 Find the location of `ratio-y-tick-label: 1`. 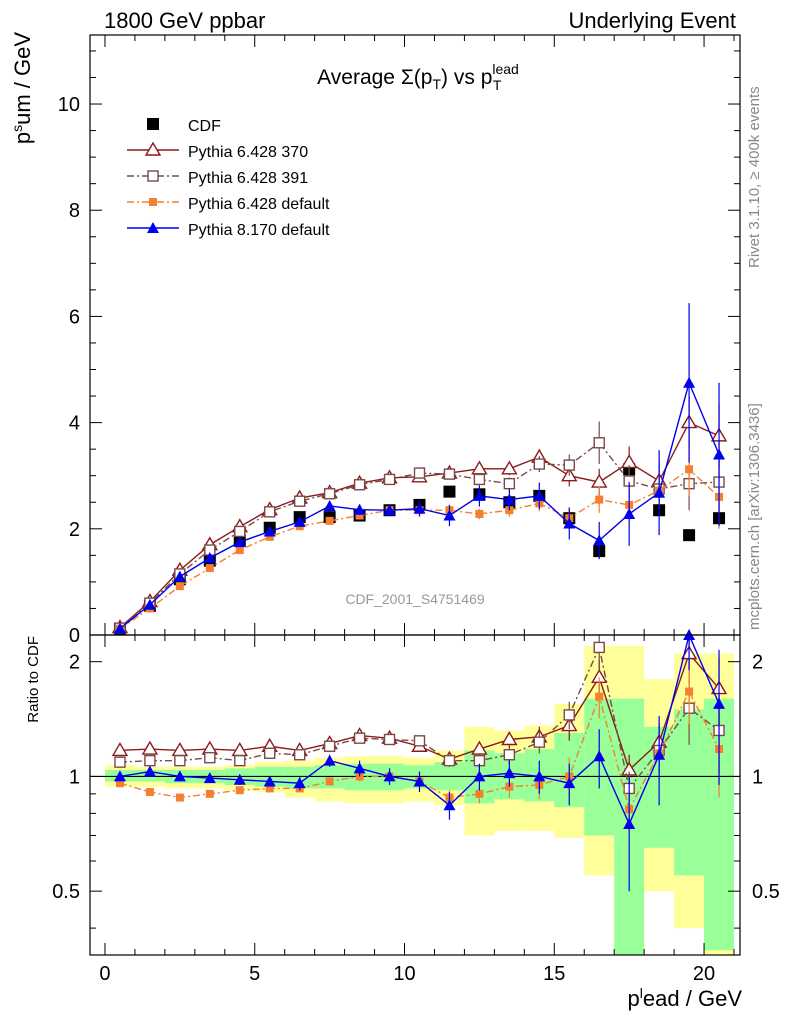

ratio-y-tick-label: 1 is located at coordinates (74, 777).